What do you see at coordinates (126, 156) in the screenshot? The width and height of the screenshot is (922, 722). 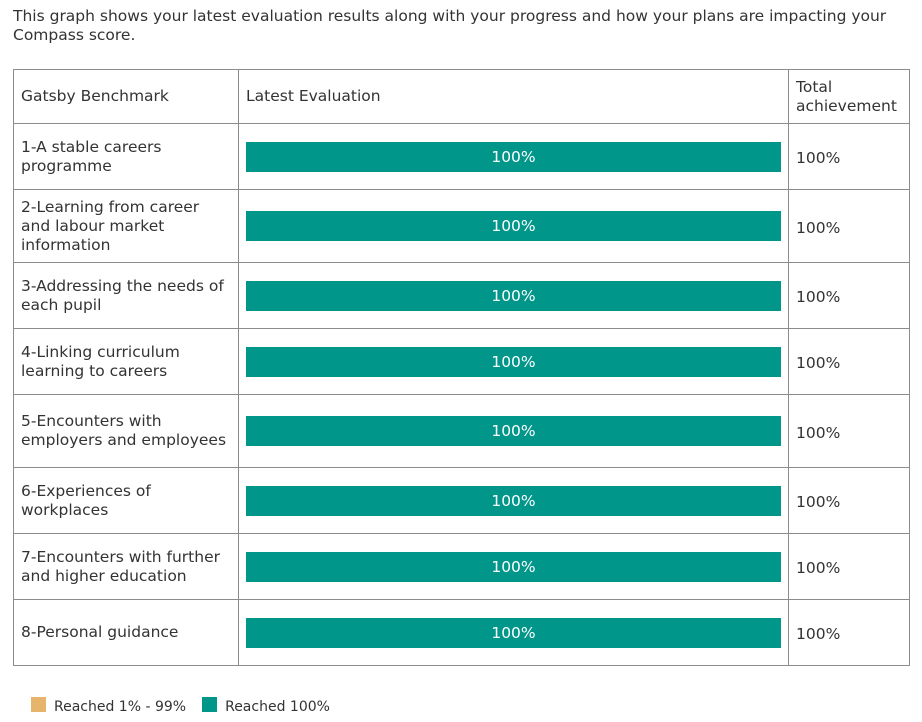 I see `benchmark-name: 1-A stable careers programme` at bounding box center [126, 156].